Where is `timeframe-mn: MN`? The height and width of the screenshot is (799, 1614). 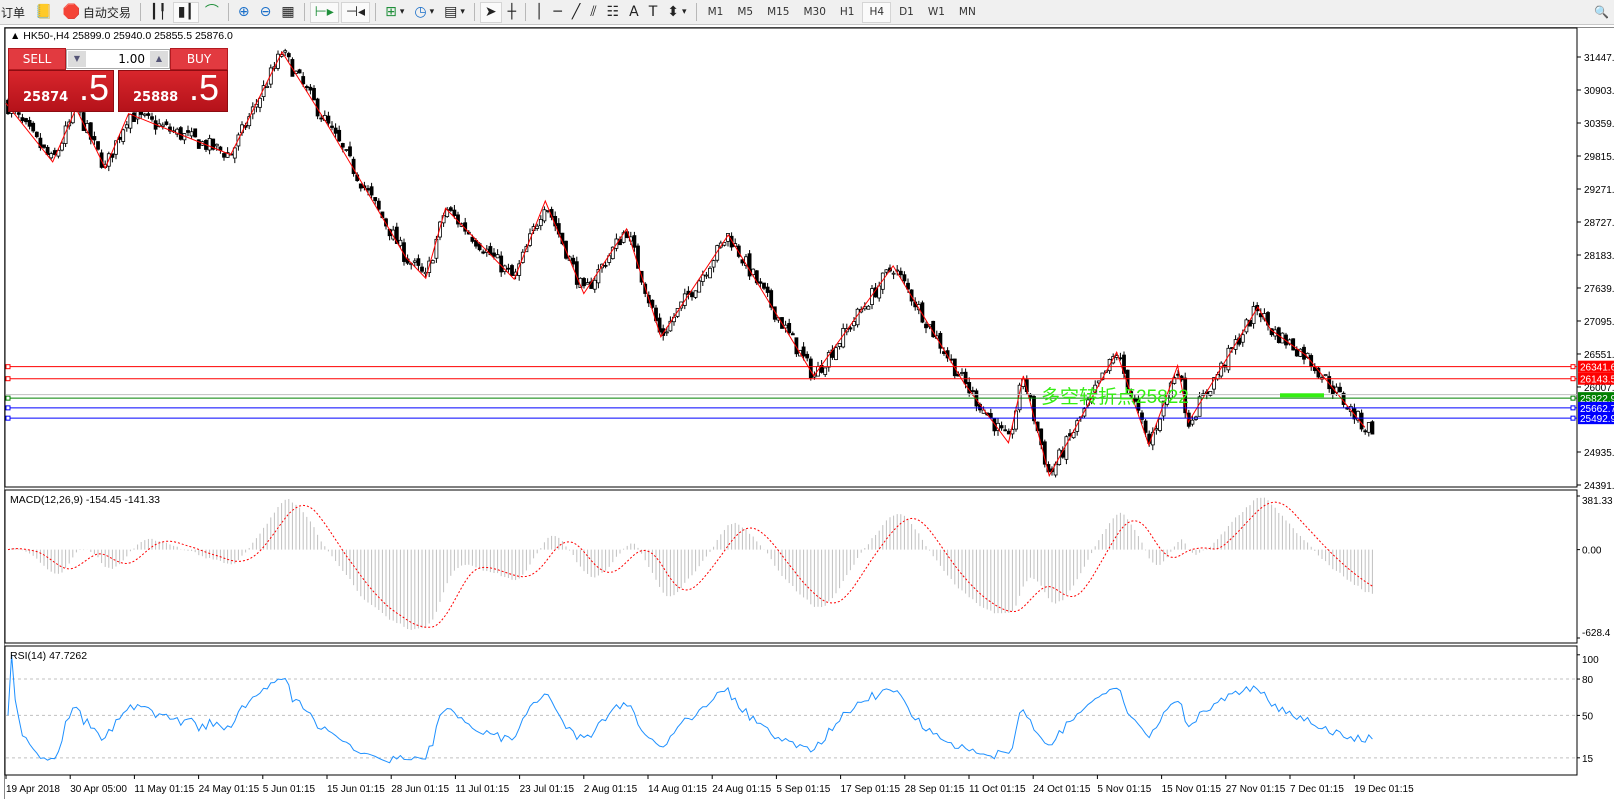 timeframe-mn: MN is located at coordinates (967, 12).